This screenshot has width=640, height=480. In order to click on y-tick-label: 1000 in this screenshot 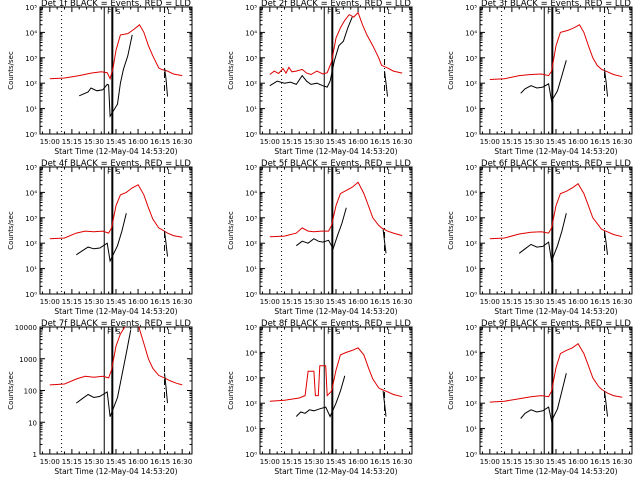, I will do `click(28, 360)`.